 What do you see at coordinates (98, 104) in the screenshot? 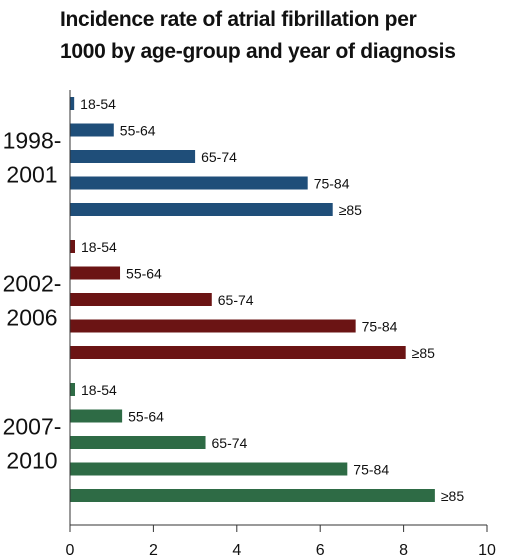
I see `bar-label-g1-1: 18-54` at bounding box center [98, 104].